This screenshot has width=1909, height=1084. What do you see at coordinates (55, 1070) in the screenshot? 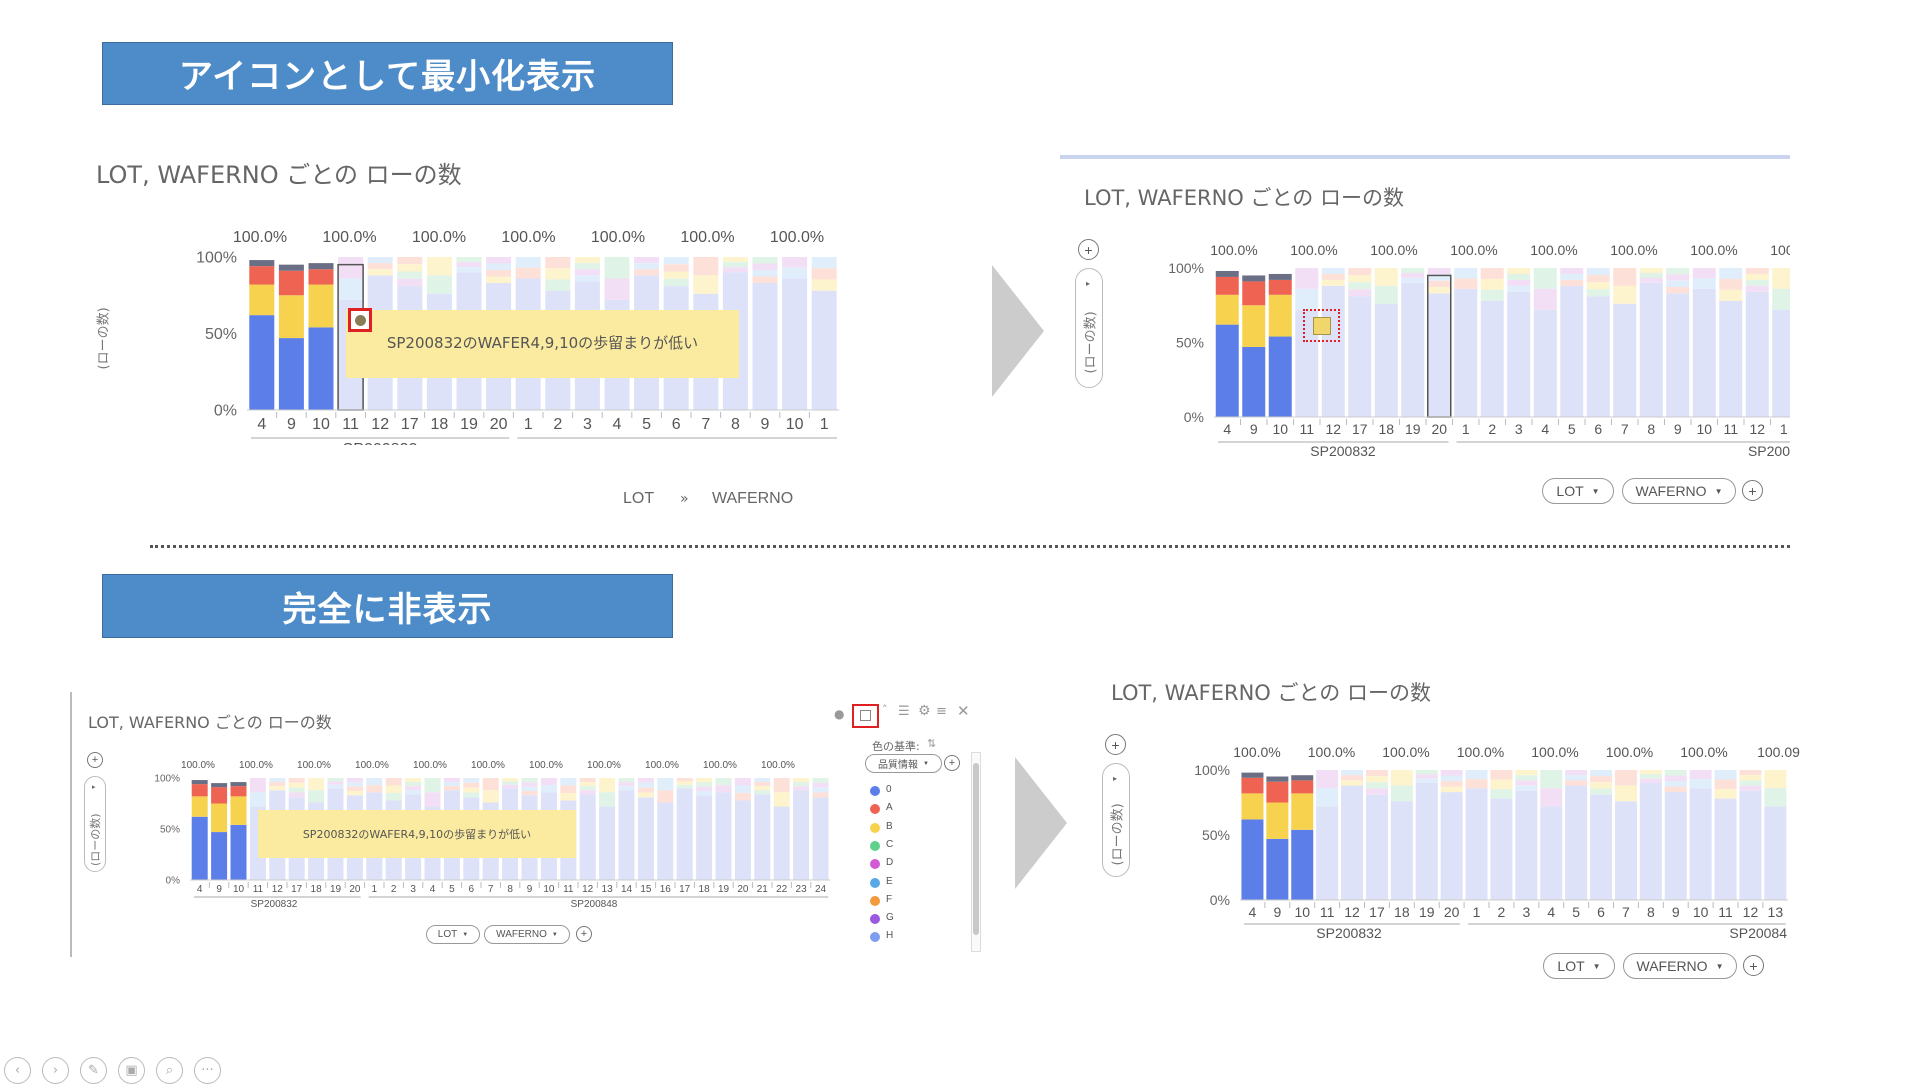
I see `next-icon: ›` at bounding box center [55, 1070].